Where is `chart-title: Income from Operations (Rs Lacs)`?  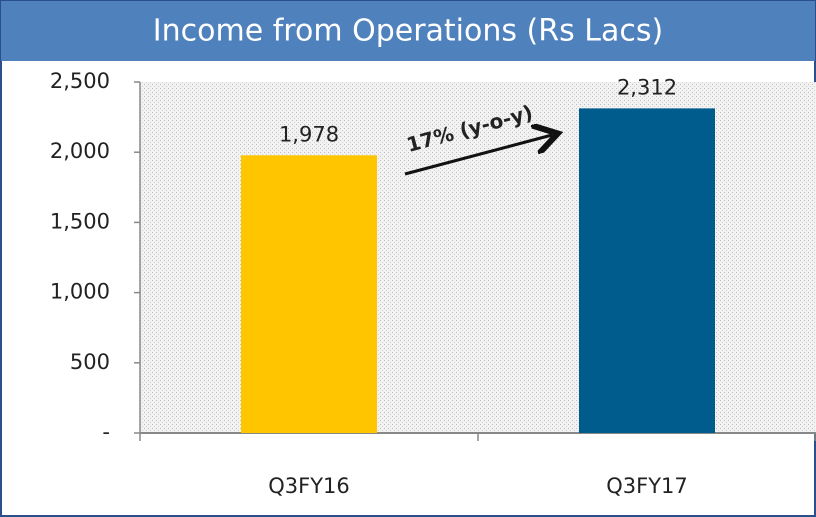 chart-title: Income from Operations (Rs Lacs) is located at coordinates (408, 31).